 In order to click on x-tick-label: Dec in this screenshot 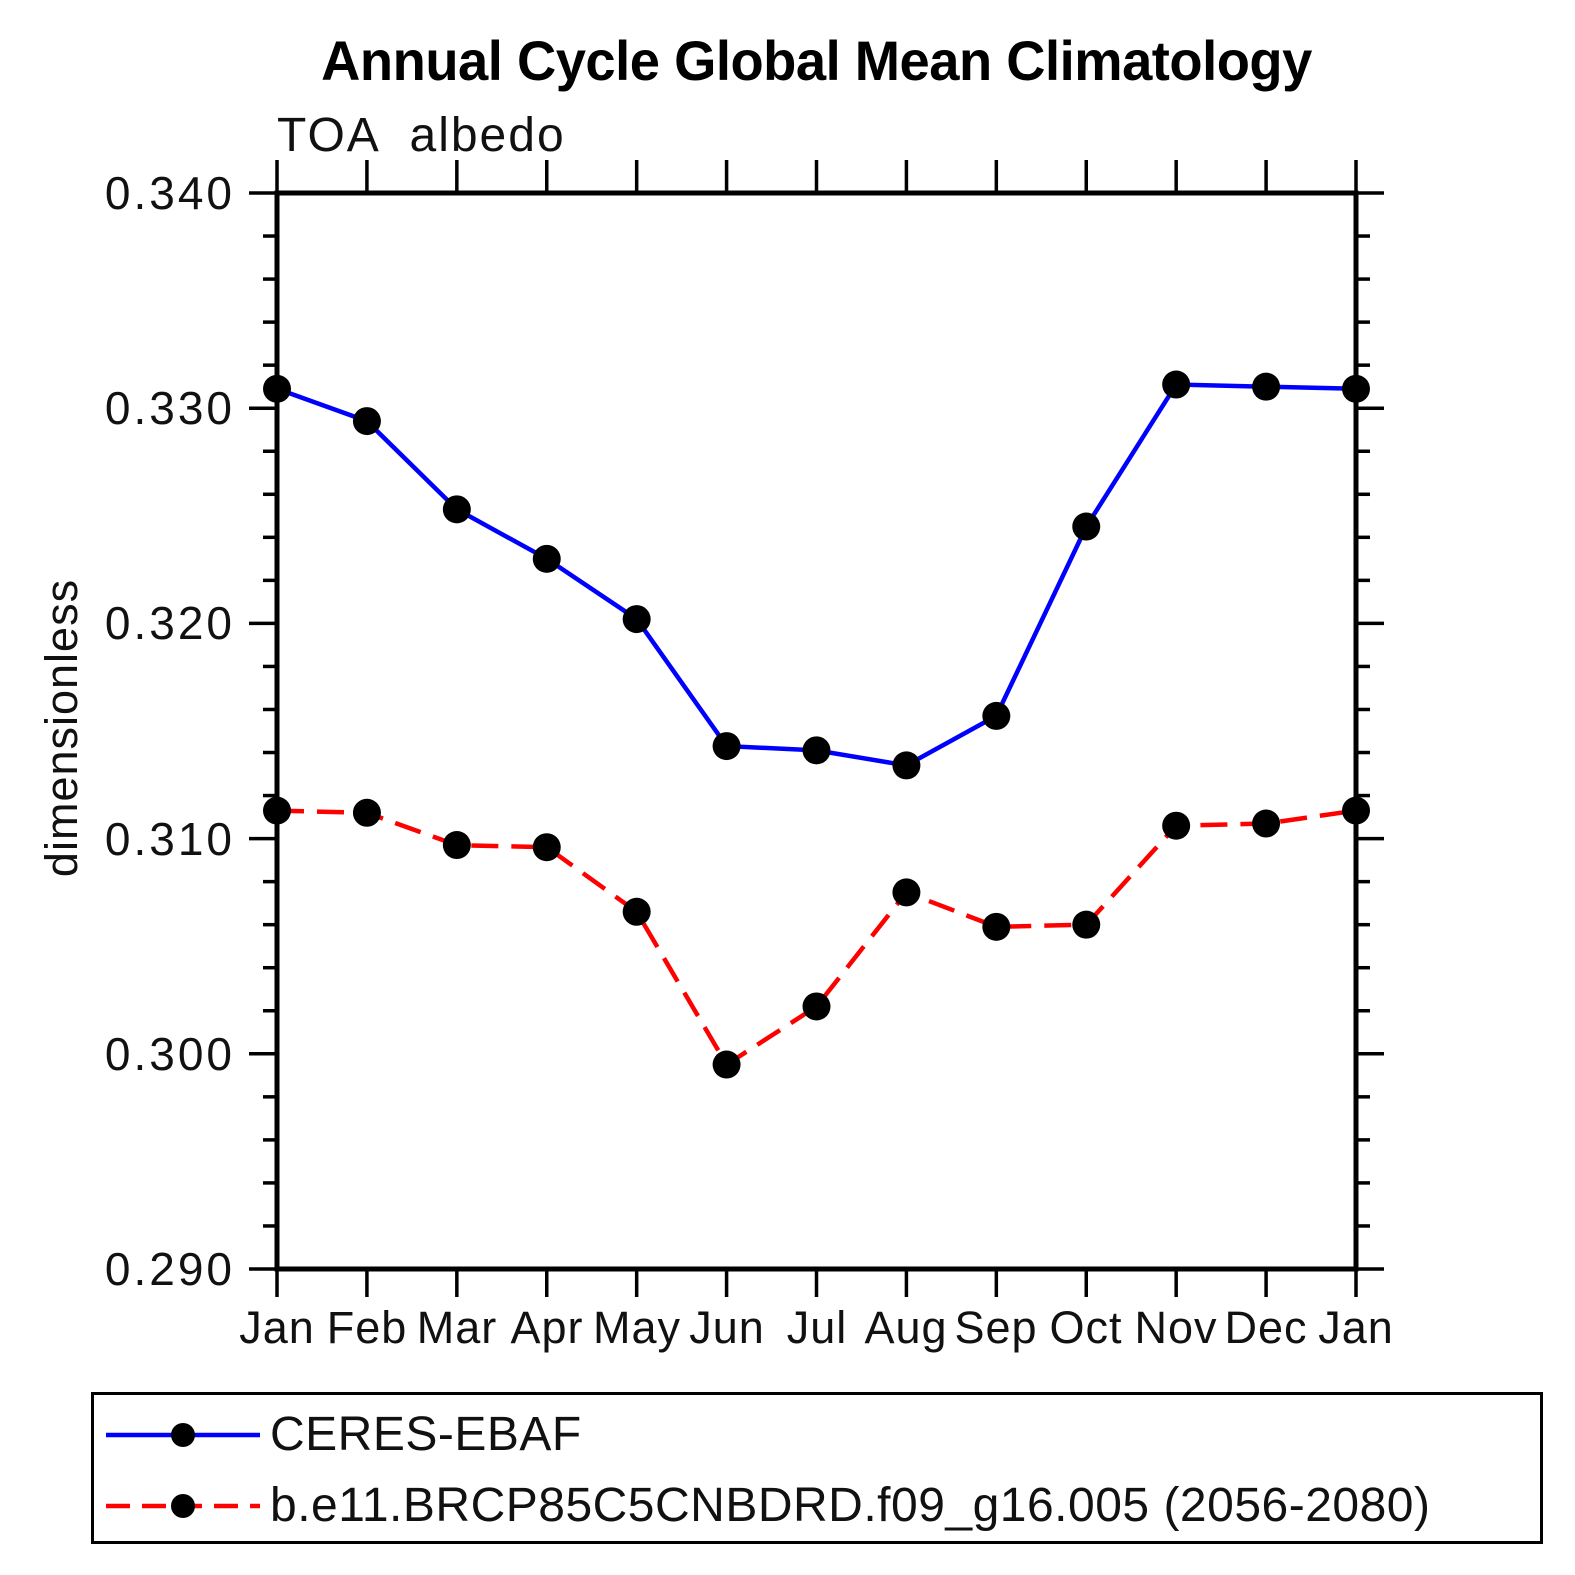, I will do `click(1266, 1327)`.